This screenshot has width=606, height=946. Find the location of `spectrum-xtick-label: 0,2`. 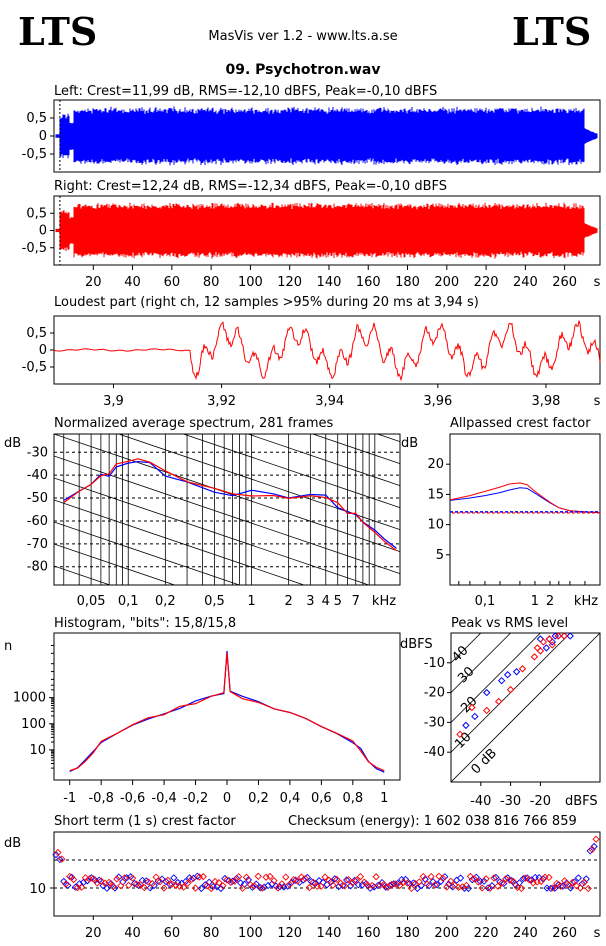

spectrum-xtick-label: 0,2 is located at coordinates (165, 601).